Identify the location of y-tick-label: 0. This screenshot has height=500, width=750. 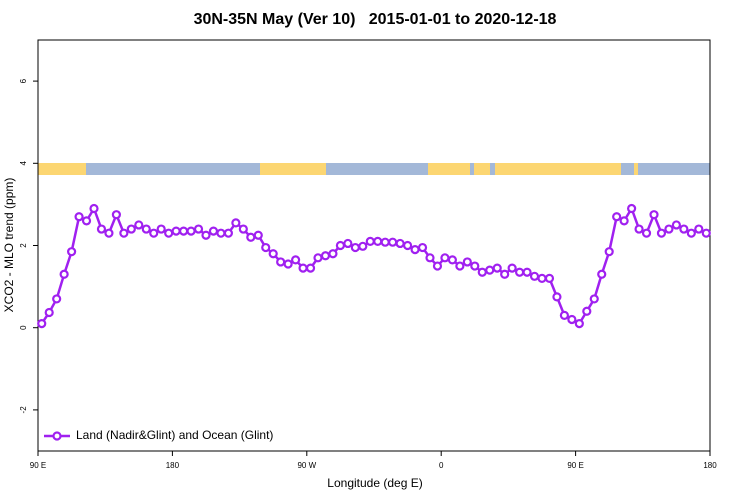
(23, 327).